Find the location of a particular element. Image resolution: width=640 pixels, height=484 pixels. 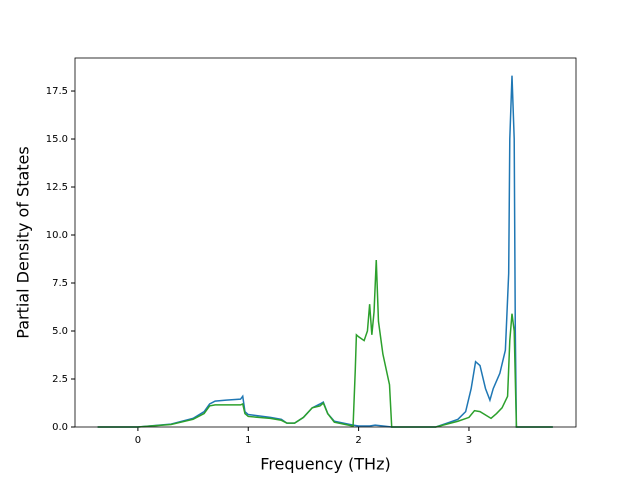

x-axis-label: Frequency (THz) is located at coordinates (325, 464).